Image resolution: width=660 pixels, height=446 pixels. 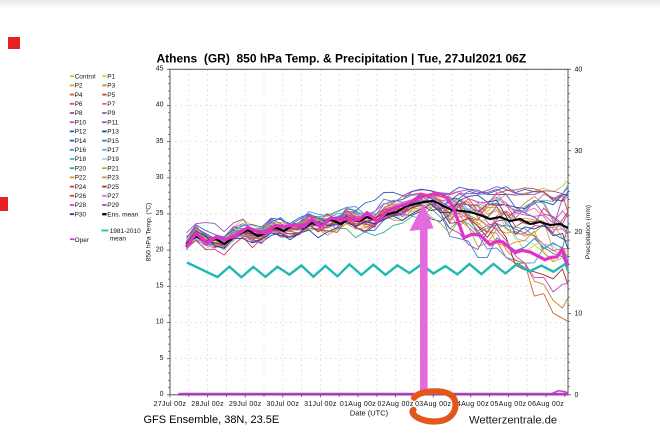 What do you see at coordinates (86, 76) in the screenshot?
I see `svg-text: Control` at bounding box center [86, 76].